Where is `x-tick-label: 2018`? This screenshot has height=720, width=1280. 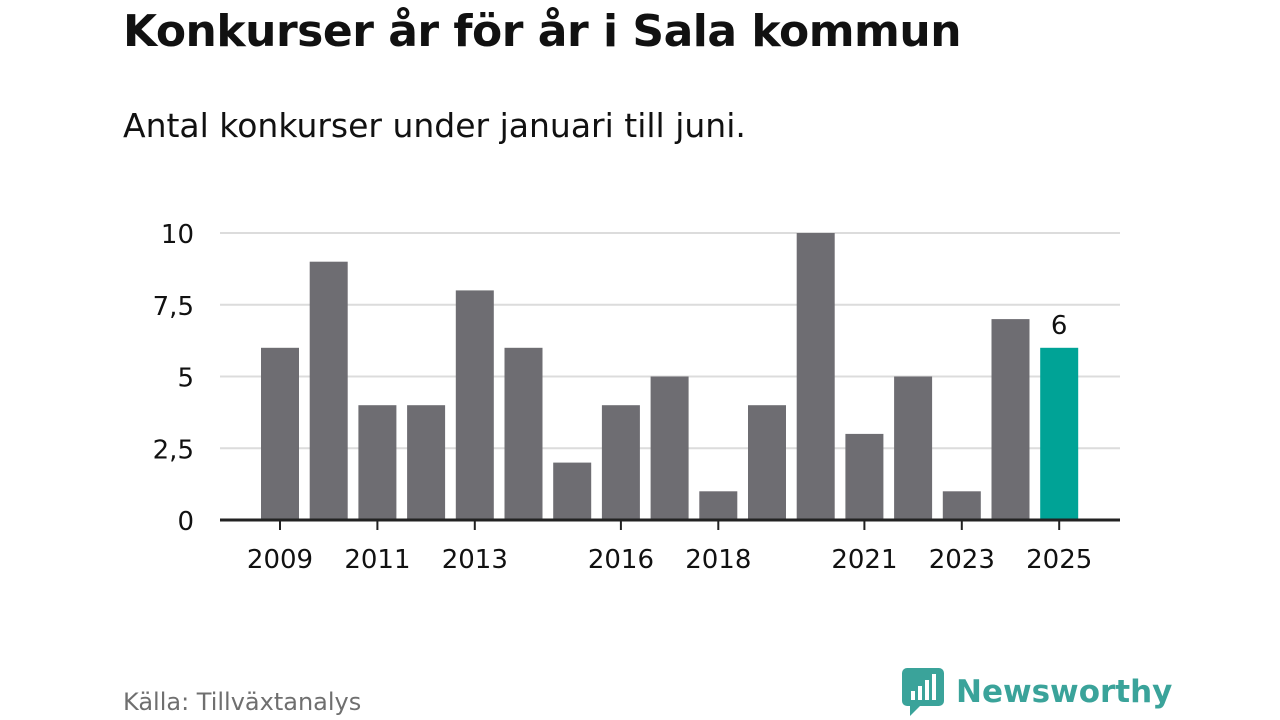
x-tick-label: 2018 is located at coordinates (718, 560).